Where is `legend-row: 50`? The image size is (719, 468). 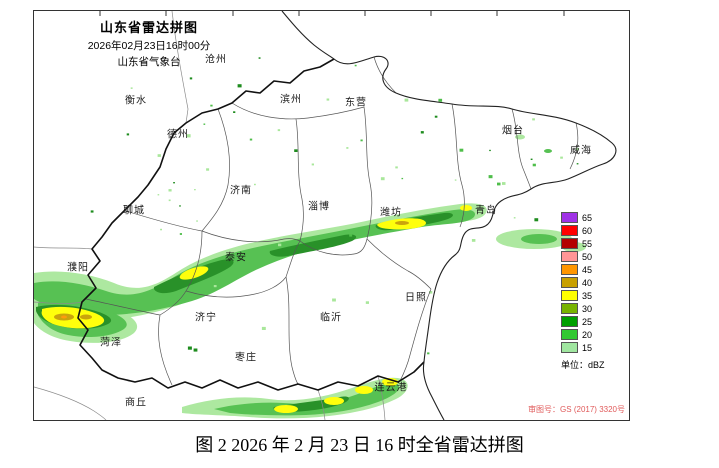
legend-row: 50 is located at coordinates (592, 256).